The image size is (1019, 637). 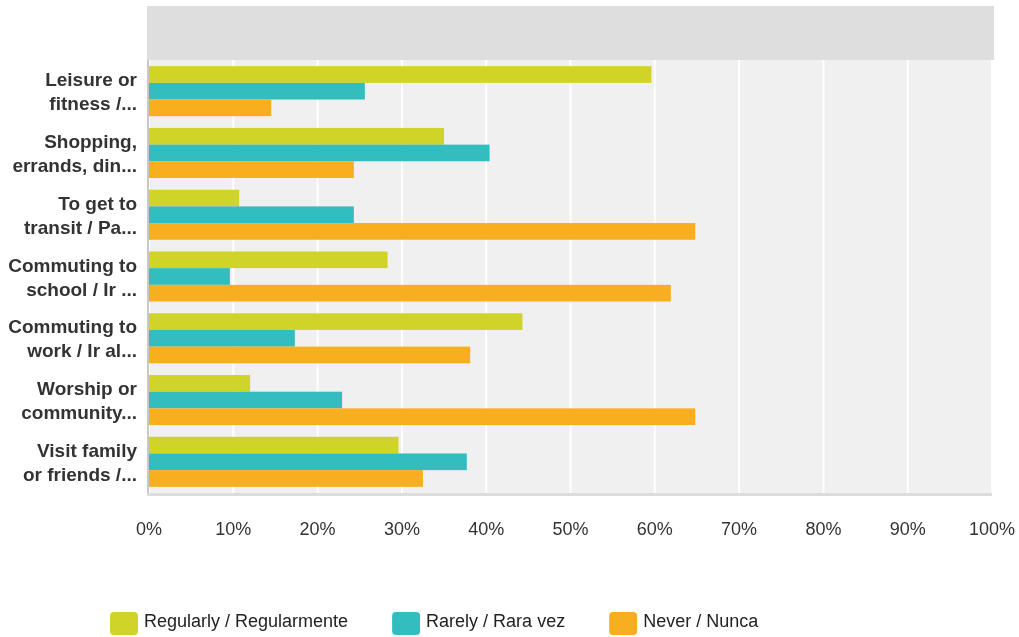 I want to click on x-tick-label: 100%, so click(x=992, y=529).